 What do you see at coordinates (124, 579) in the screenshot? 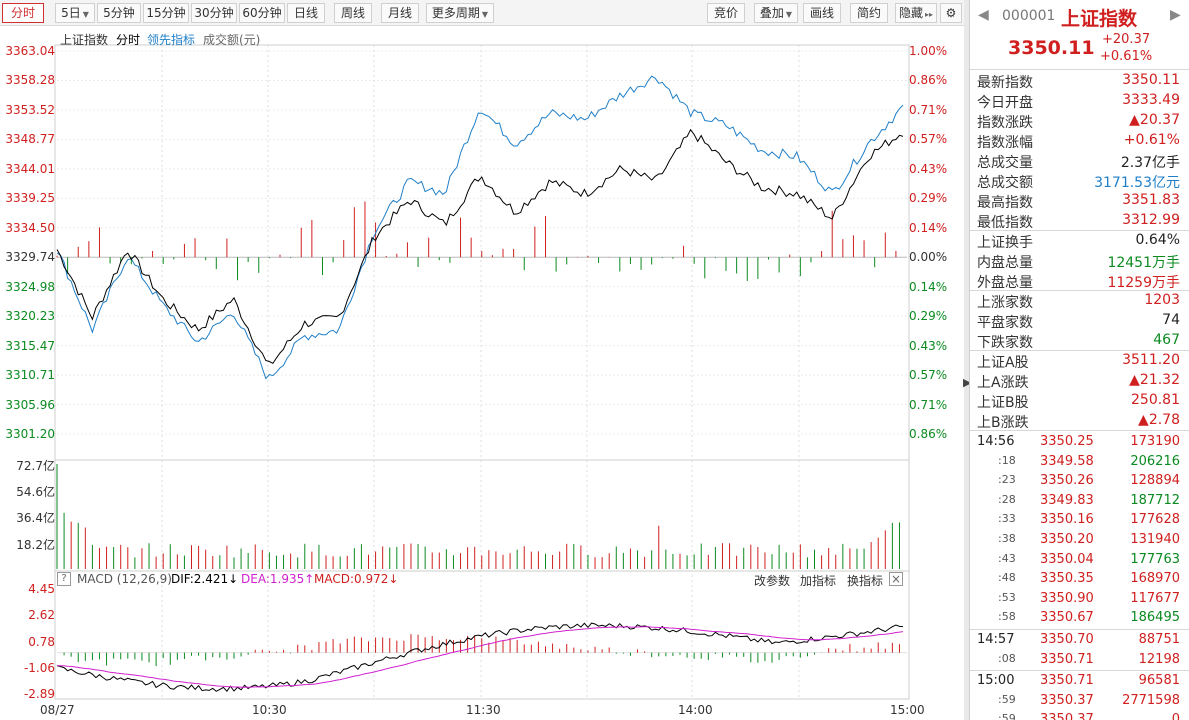
I see `macd-title: MACD (12,26,9)` at bounding box center [124, 579].